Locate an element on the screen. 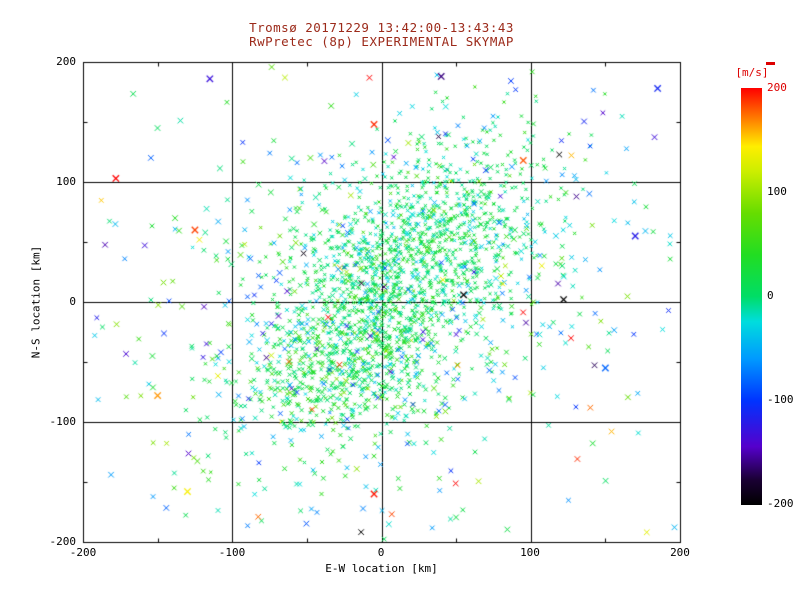 This screenshot has width=800, height=600. y-axis-label: N-S location [km] is located at coordinates (36, 302).